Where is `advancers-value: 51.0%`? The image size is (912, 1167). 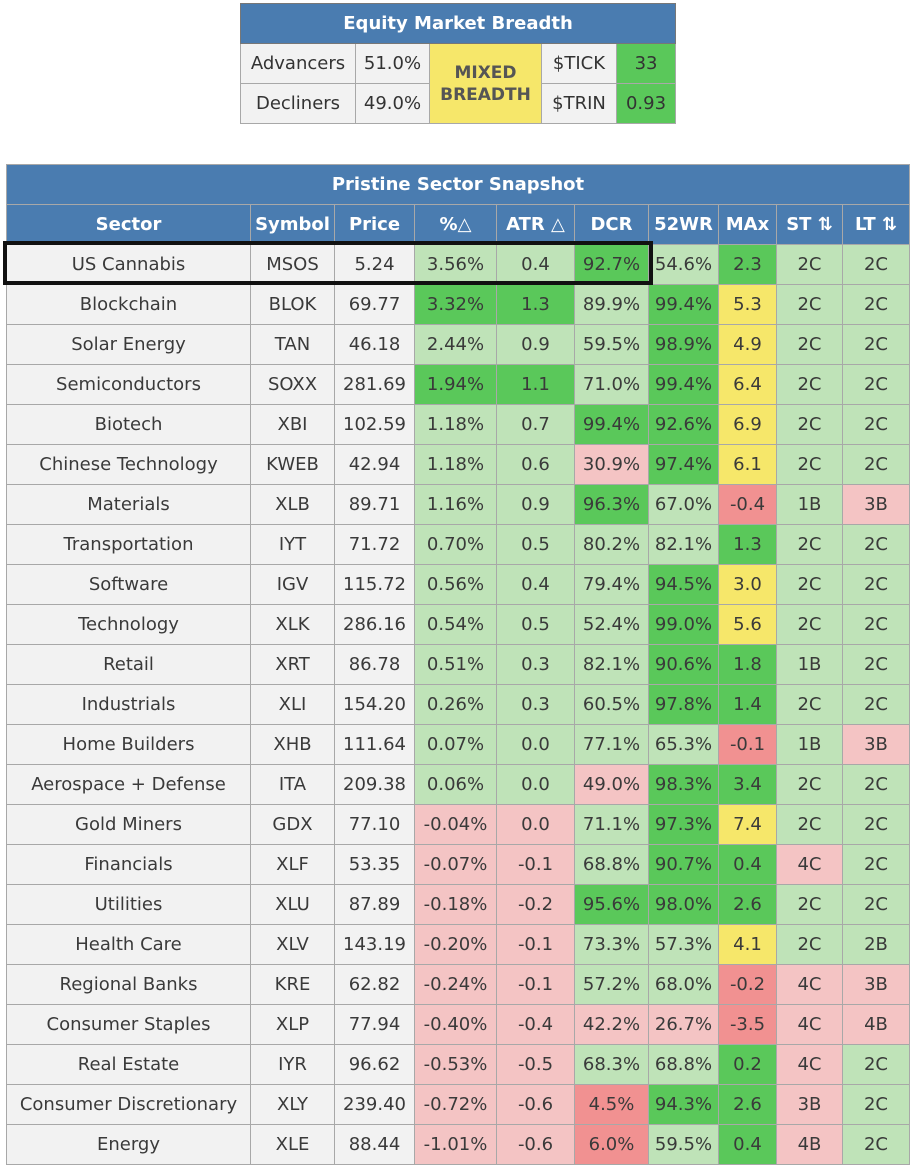
advancers-value: 51.0% is located at coordinates (392, 63).